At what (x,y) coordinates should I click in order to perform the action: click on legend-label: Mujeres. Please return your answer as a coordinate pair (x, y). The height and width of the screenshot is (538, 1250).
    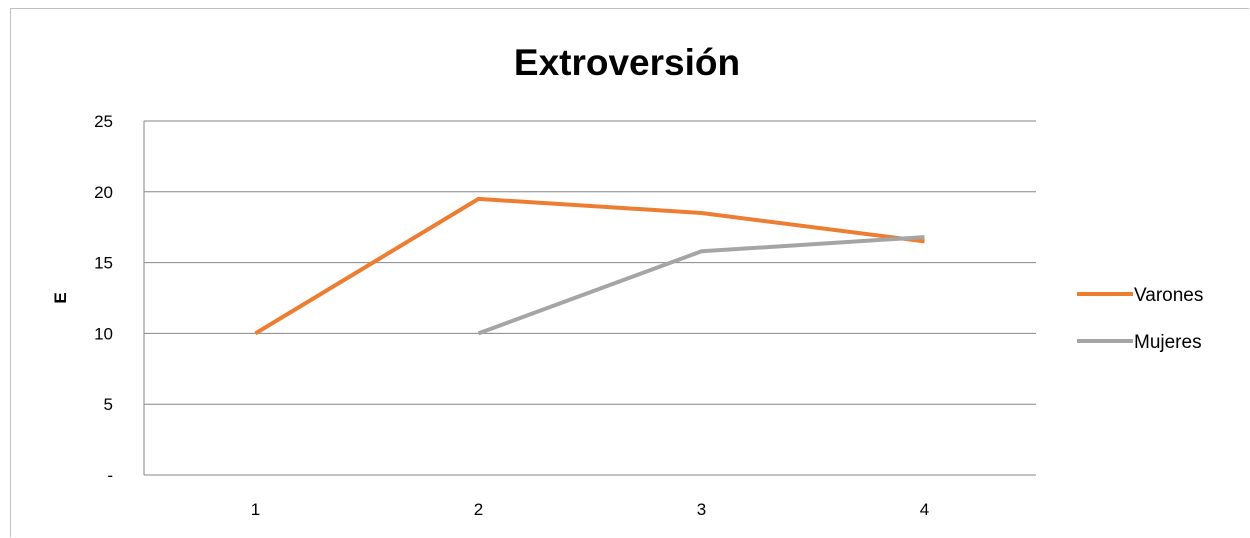
    Looking at the image, I should click on (1168, 342).